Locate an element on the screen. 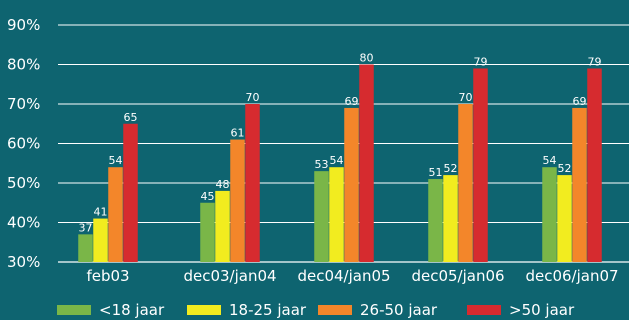  y-tick-label: 60% is located at coordinates (23, 144).